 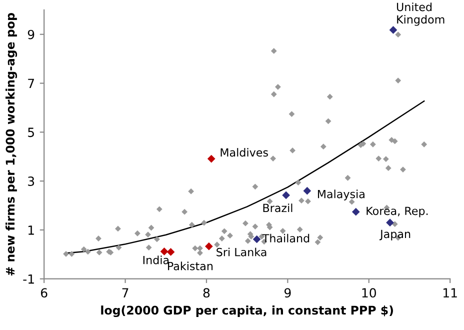 I want to click on x-tick-label: 6, so click(x=44, y=293).